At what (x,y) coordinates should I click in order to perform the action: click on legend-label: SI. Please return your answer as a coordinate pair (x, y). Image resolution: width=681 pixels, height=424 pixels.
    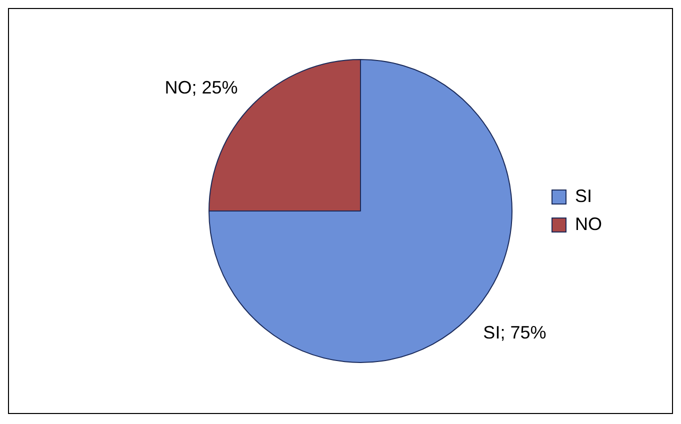
    Looking at the image, I should click on (583, 196).